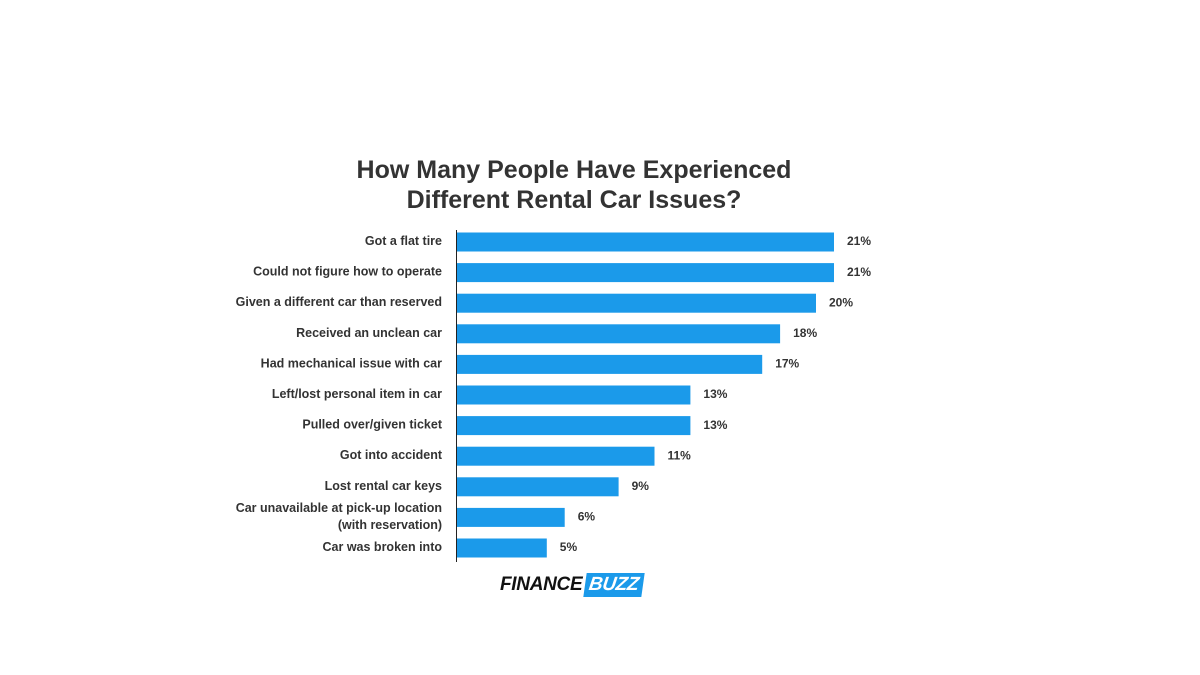 The height and width of the screenshot is (675, 1200). I want to click on category-label-4: Had mechanical issue with car, so click(351, 364).